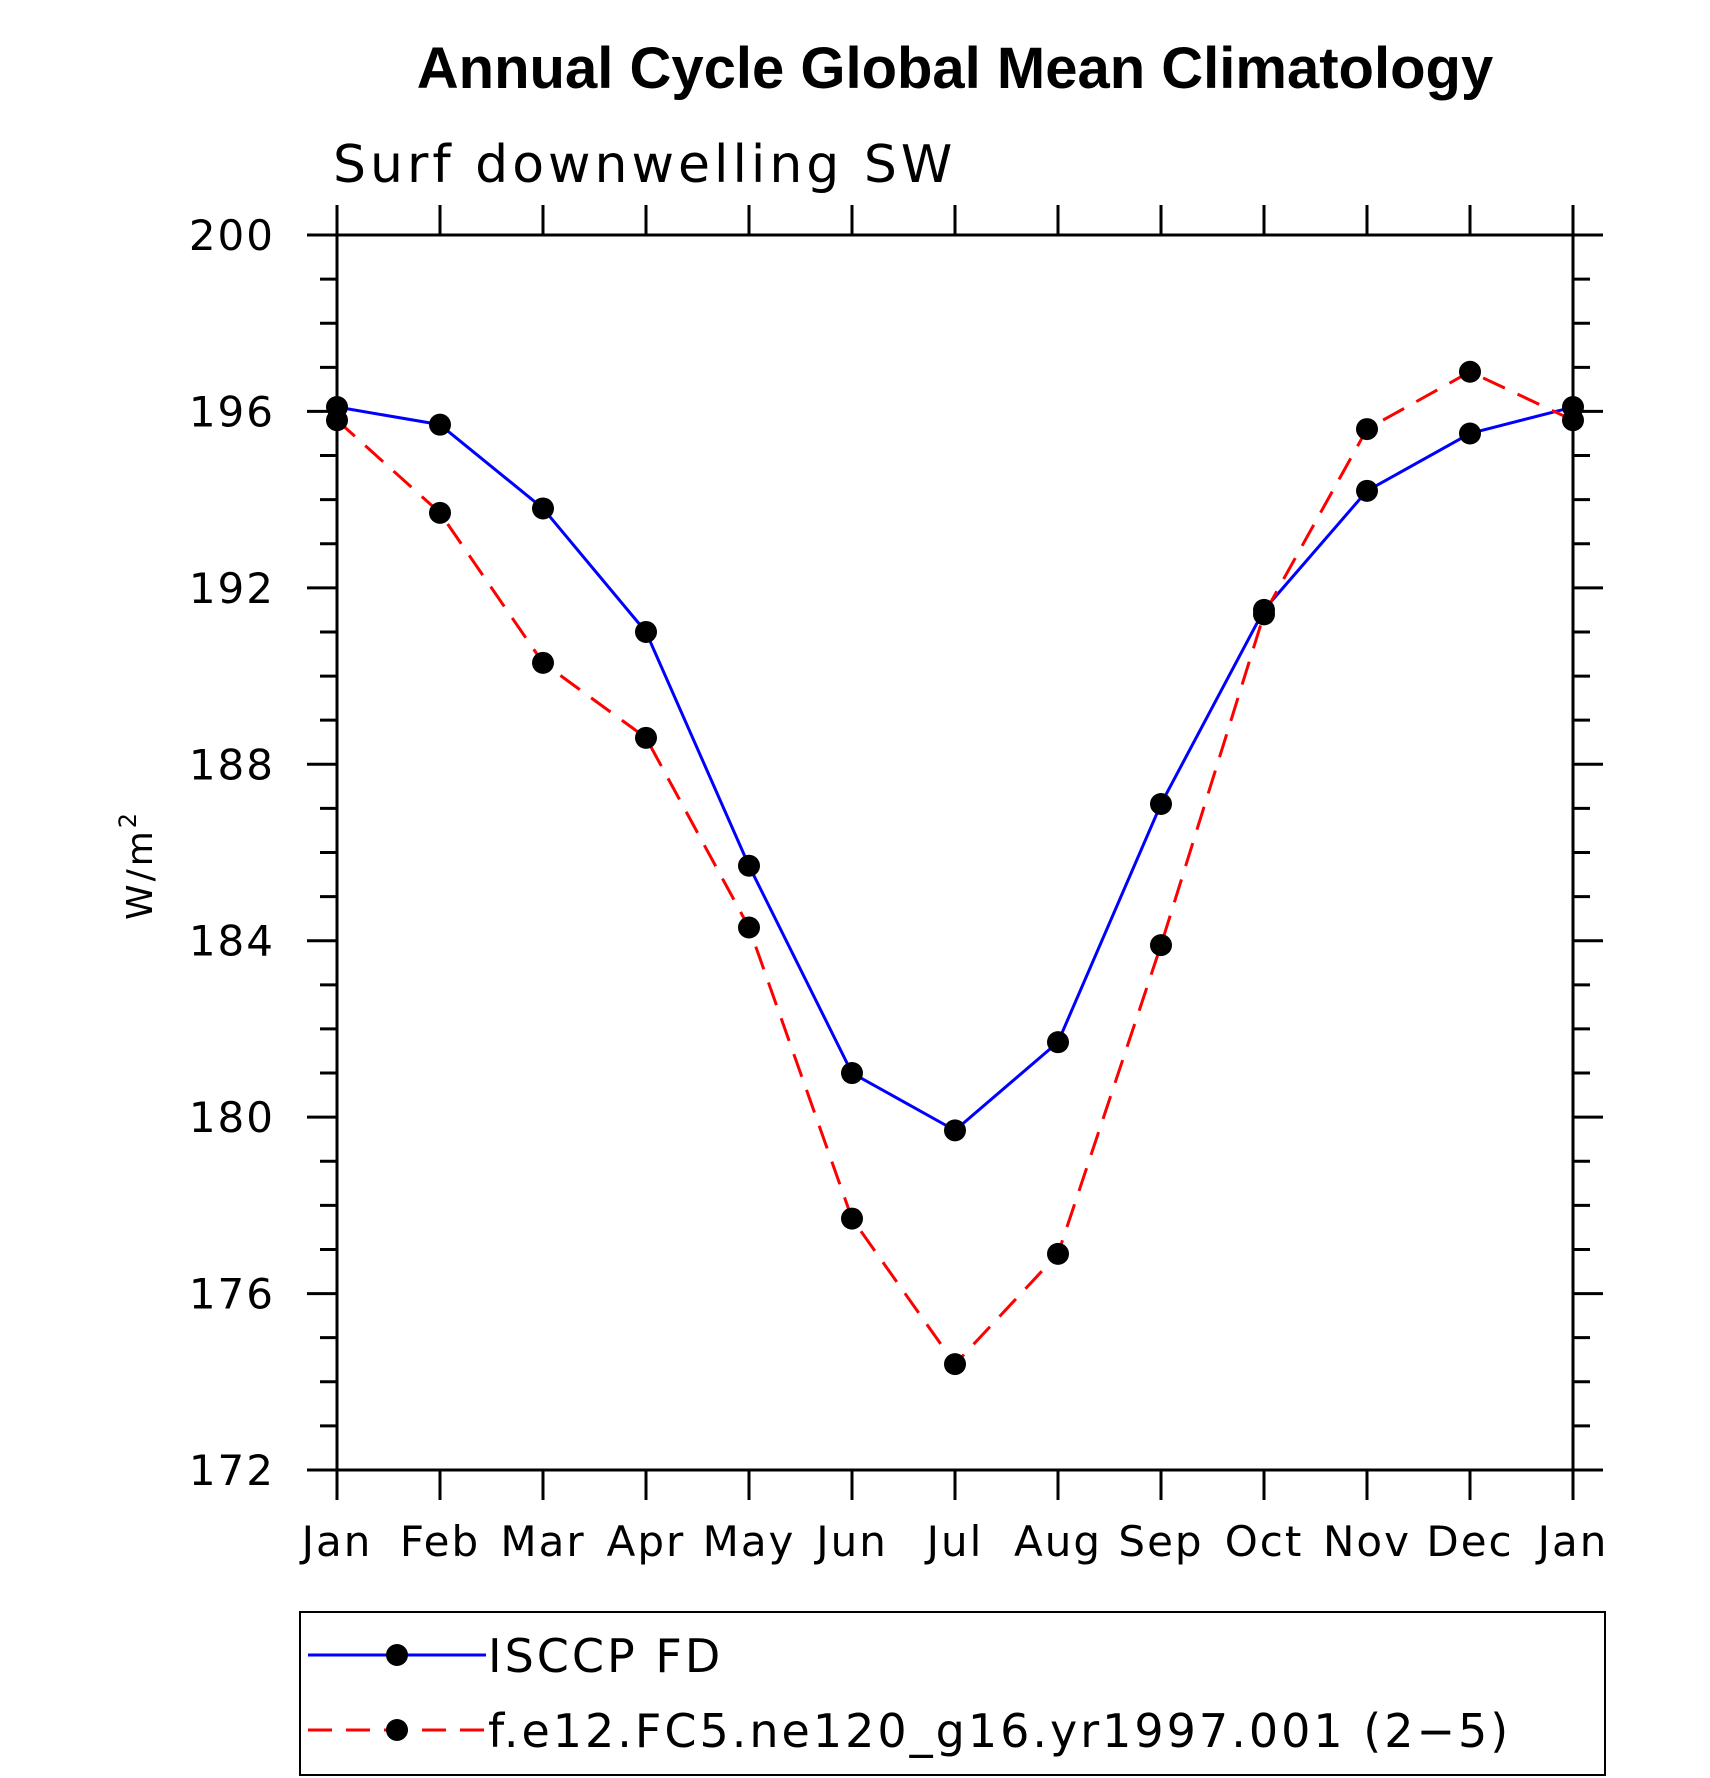  I want to click on y-tick-label: 200, so click(232, 235).